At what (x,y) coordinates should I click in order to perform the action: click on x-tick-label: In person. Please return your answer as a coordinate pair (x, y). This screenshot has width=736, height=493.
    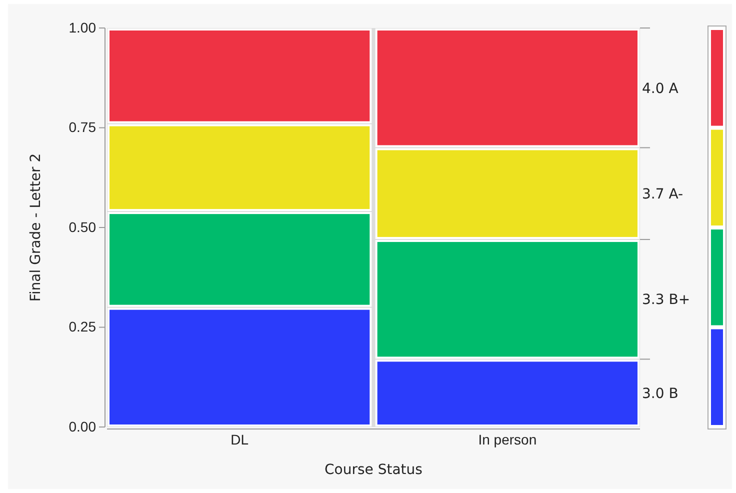
    Looking at the image, I should click on (507, 440).